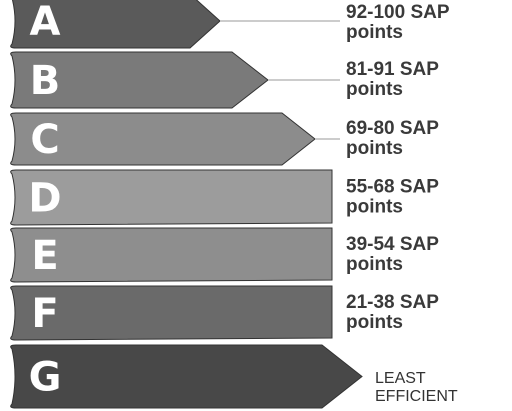  Describe the element at coordinates (416, 396) in the screenshot. I see `footer-label: EFFICIENT` at that location.